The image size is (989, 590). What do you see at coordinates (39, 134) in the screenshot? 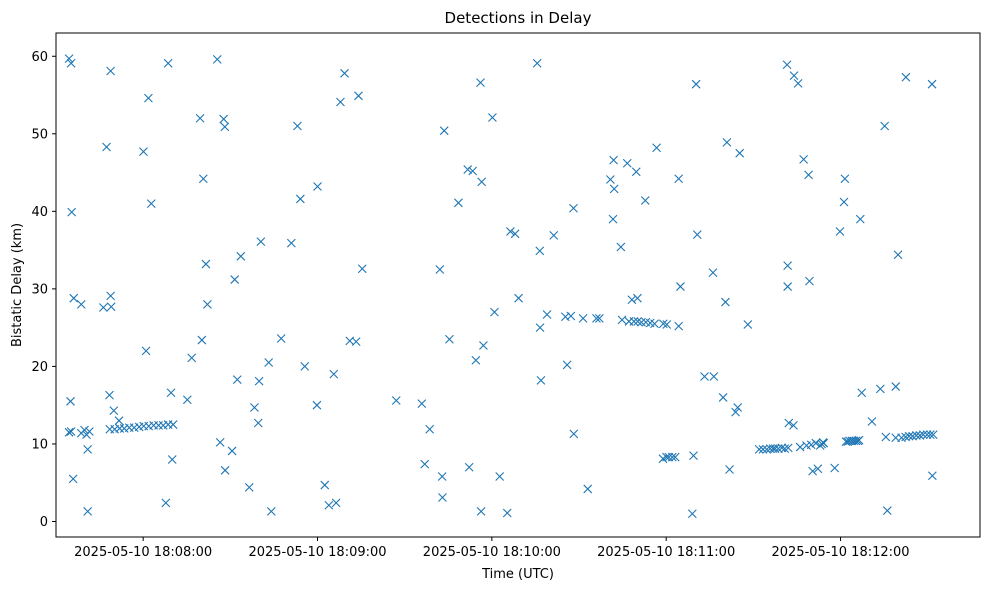
I see `y-tick-label: 50` at bounding box center [39, 134].